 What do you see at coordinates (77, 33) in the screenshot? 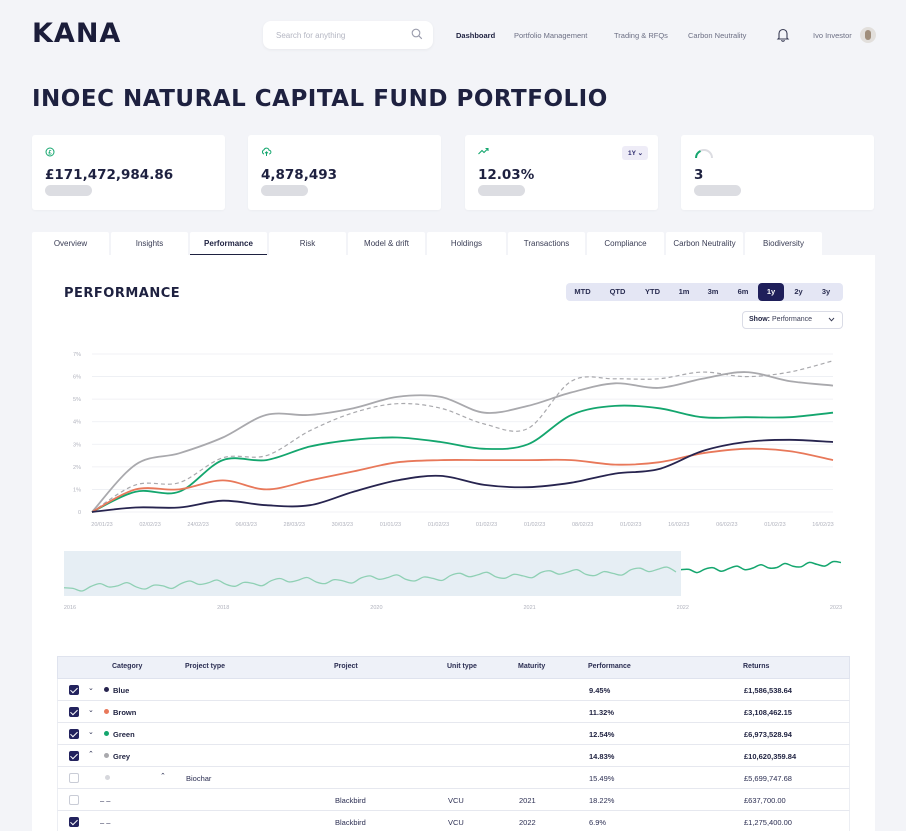
I see `kana-logo: KANA` at bounding box center [77, 33].